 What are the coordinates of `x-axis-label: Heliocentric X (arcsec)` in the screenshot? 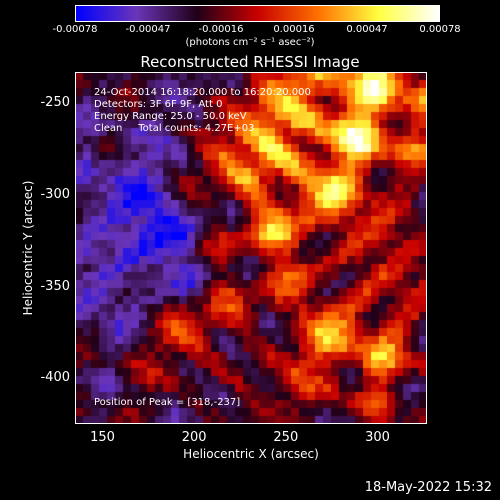 It's located at (251, 454).